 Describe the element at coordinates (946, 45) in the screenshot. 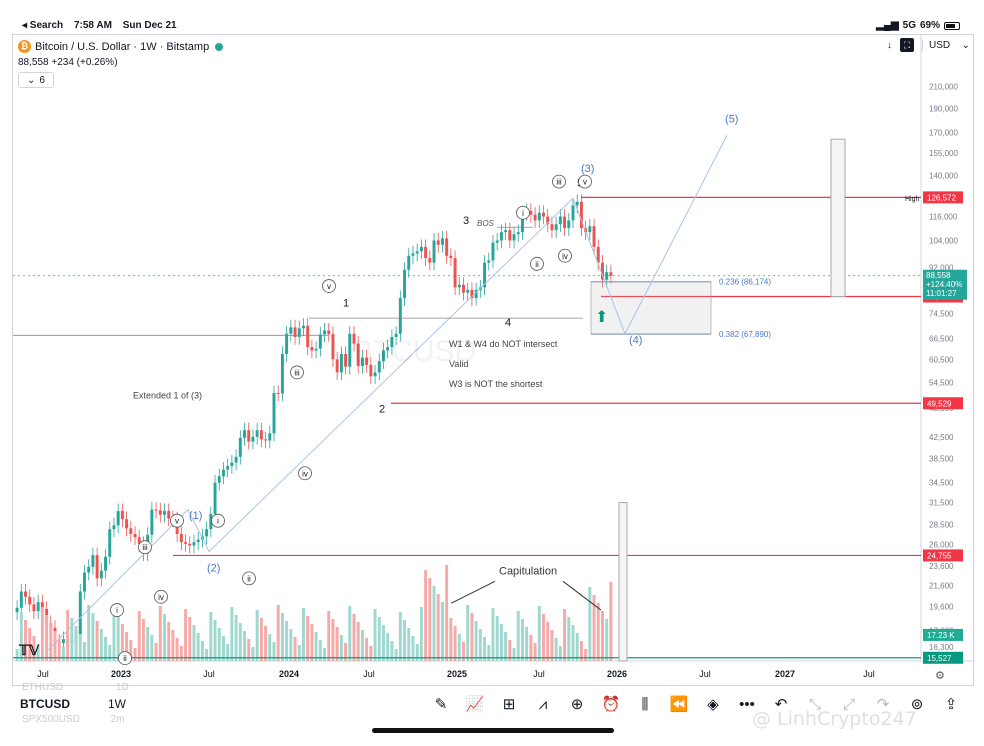

I see `currency-select: USD ⌄` at that location.